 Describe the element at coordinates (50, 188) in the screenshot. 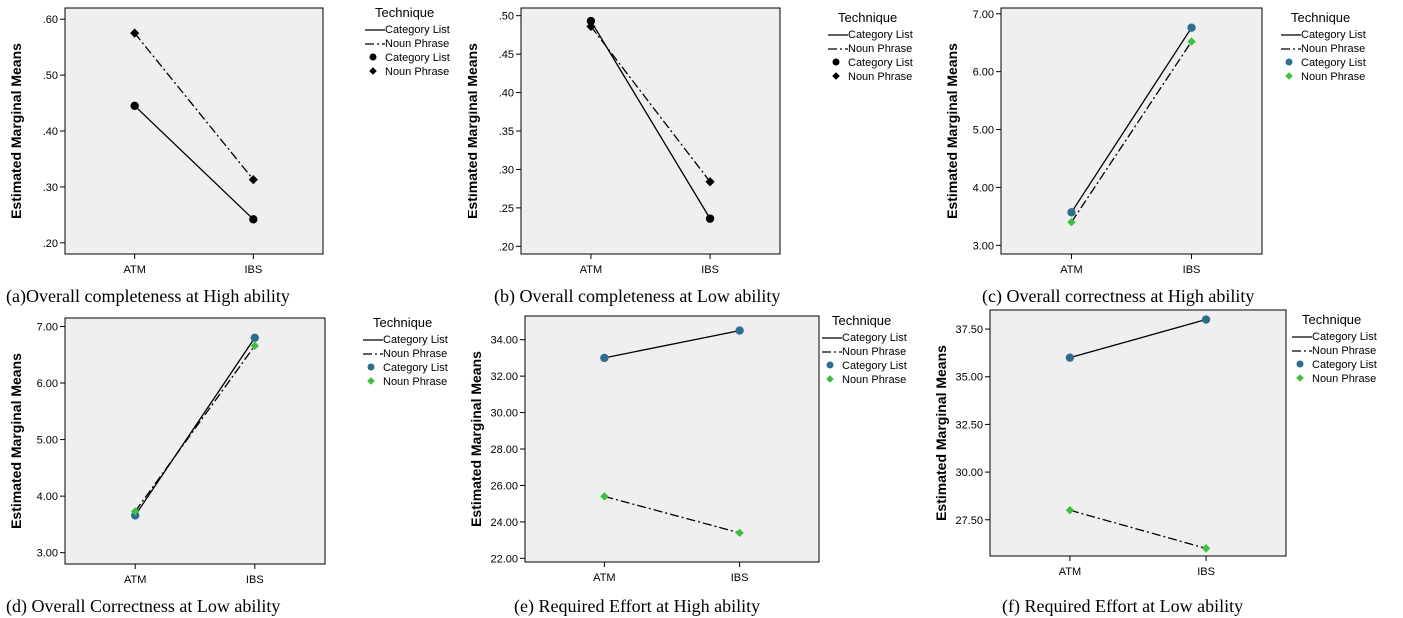

I see `y-tick-label: .30` at that location.